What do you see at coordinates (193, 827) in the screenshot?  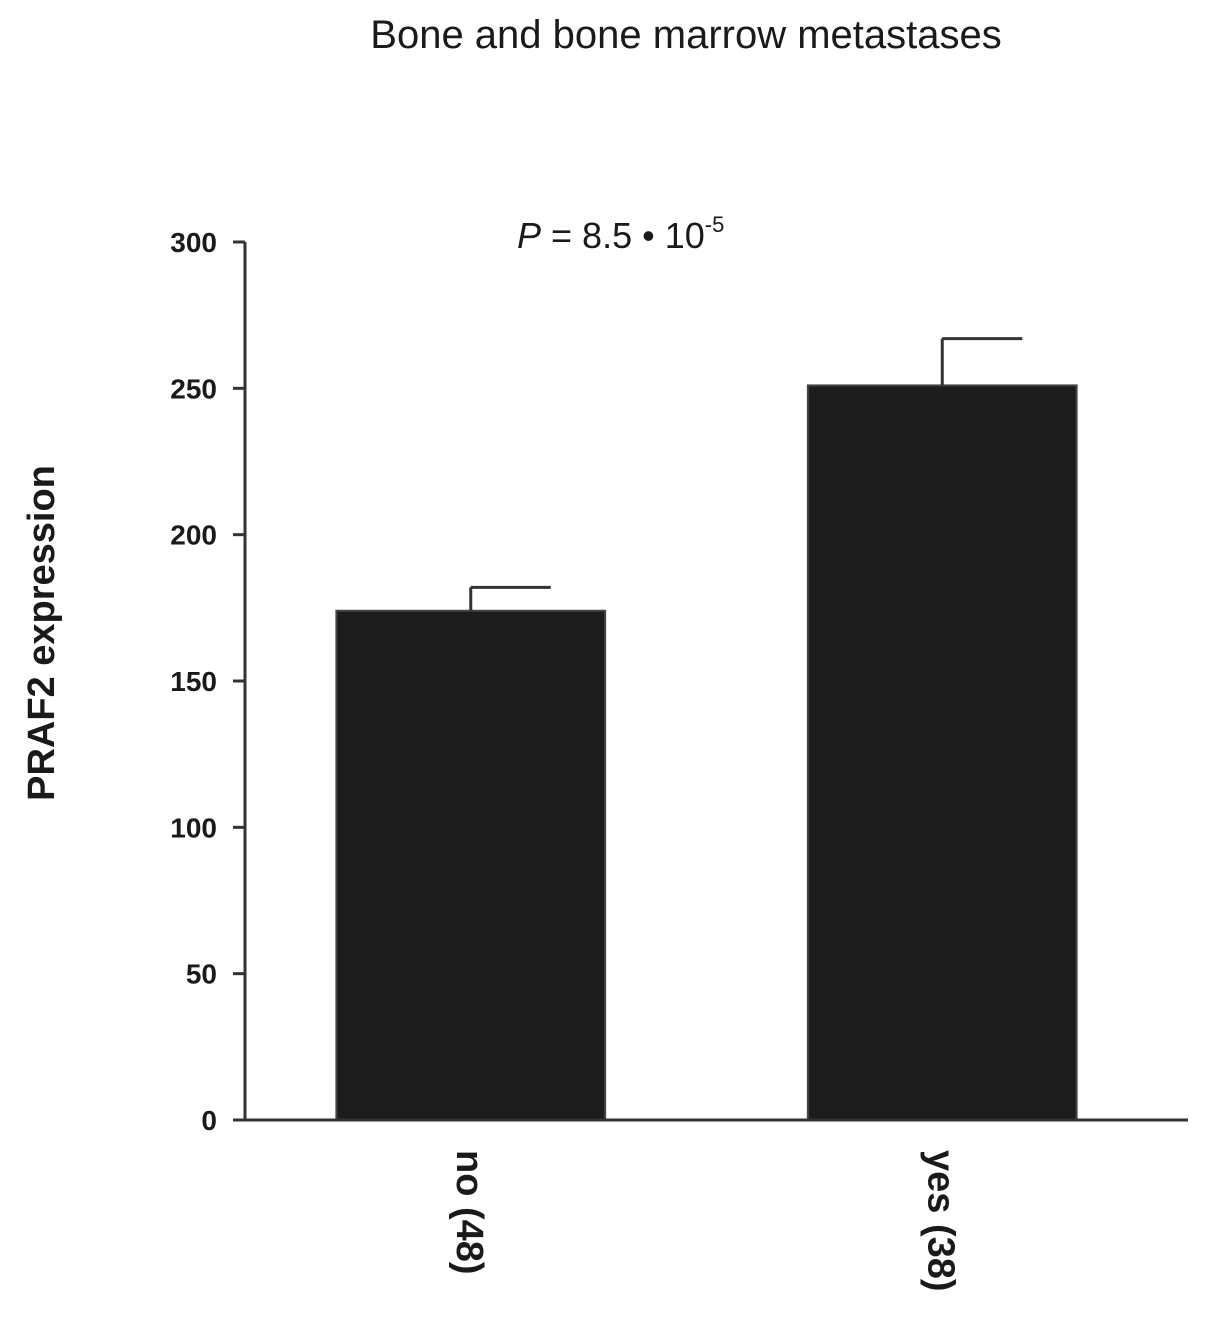 I see `y-tick-label: 100` at bounding box center [193, 827].